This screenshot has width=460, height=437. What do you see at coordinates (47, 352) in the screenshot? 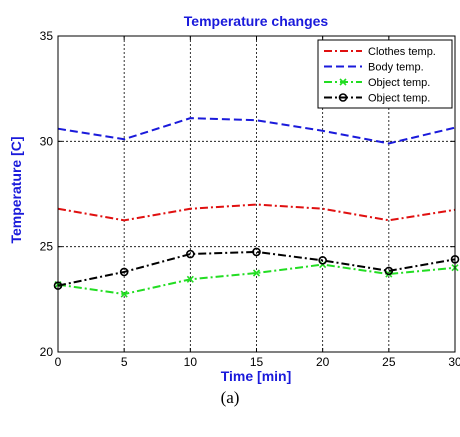
I see `y-tick-label: 20` at bounding box center [47, 352].